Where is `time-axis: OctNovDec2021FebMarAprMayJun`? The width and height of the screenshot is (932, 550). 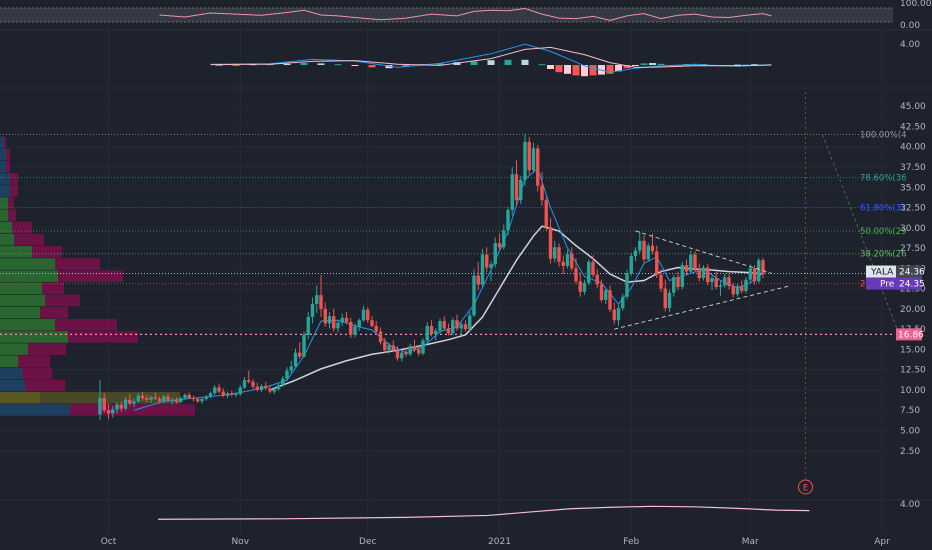 time-axis: OctNovDec2021FebMarAprMayJun is located at coordinates (516, 542).